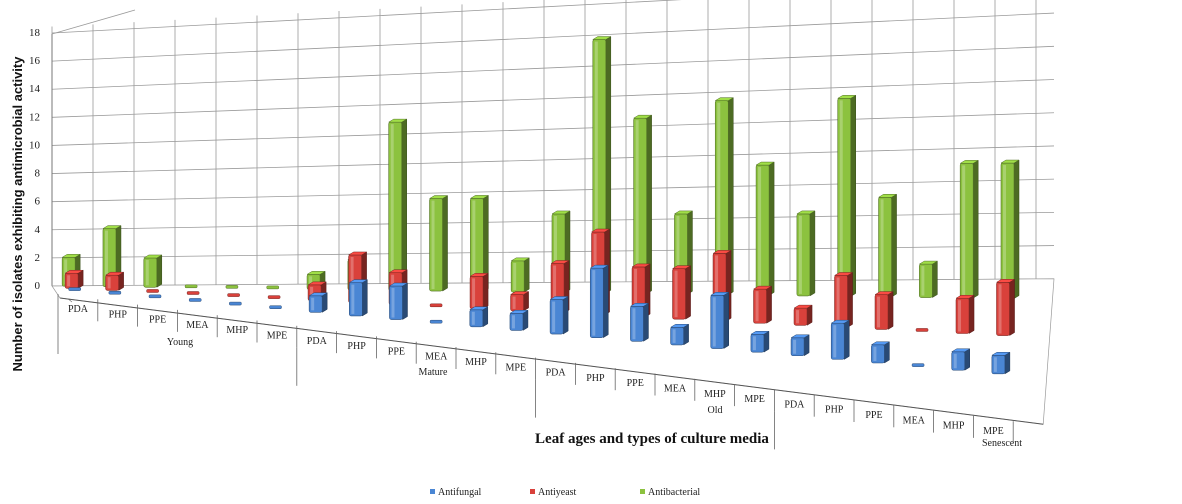 The width and height of the screenshot is (1182, 504). What do you see at coordinates (272, 287) in the screenshot?
I see `bar-antibacterial-zero` at bounding box center [272, 287].